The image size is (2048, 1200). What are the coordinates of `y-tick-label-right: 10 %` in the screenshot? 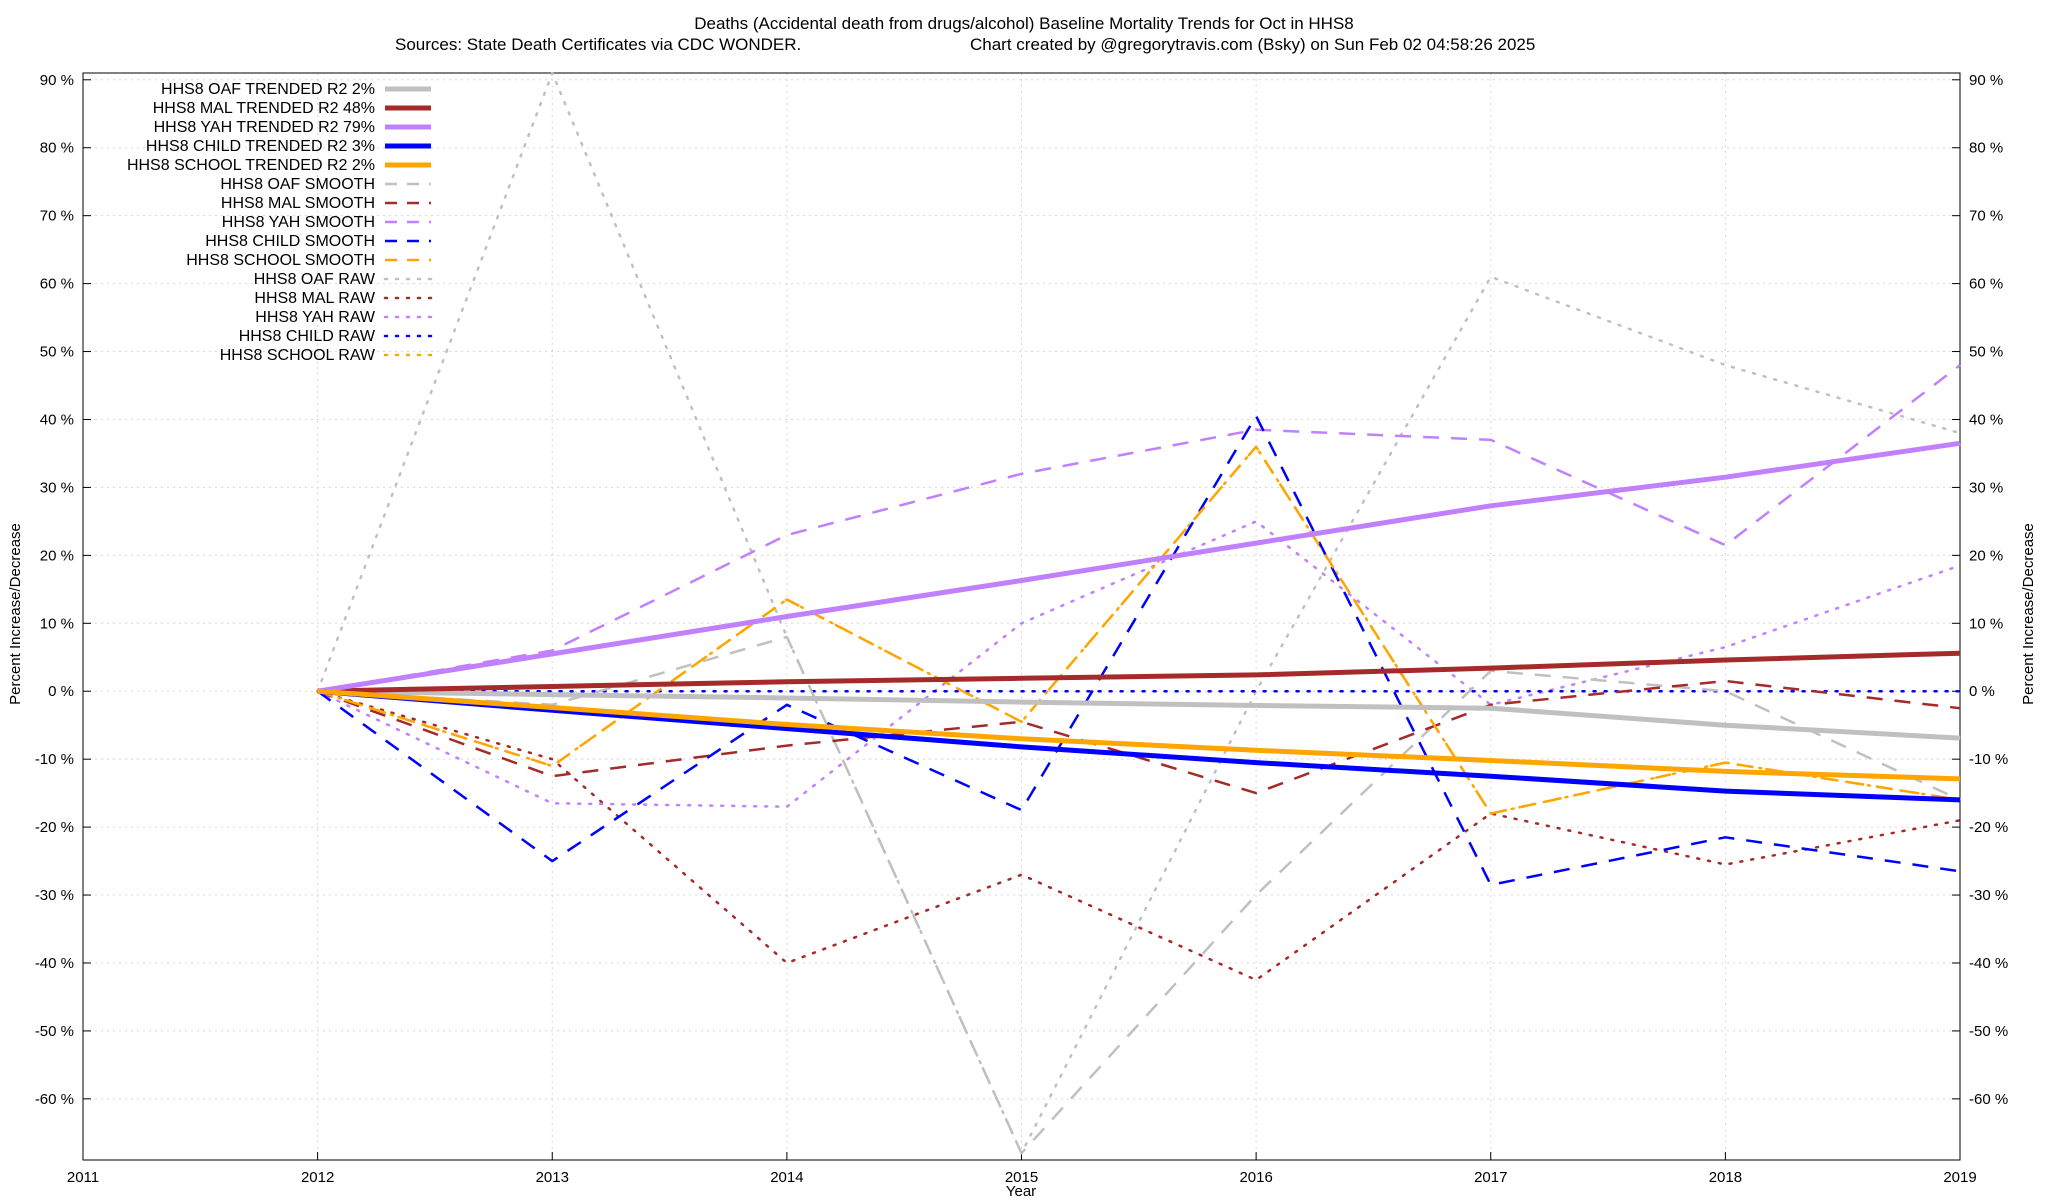 It's located at (1986, 623).